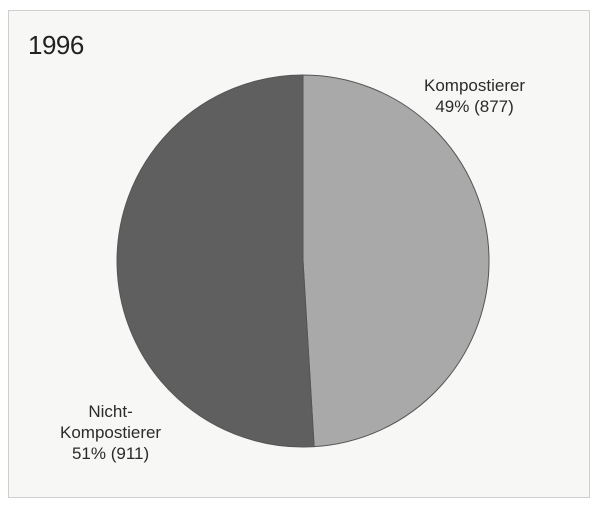 This screenshot has width=598, height=506. What do you see at coordinates (110, 411) in the screenshot?
I see `slice-label-line: Nicht-` at bounding box center [110, 411].